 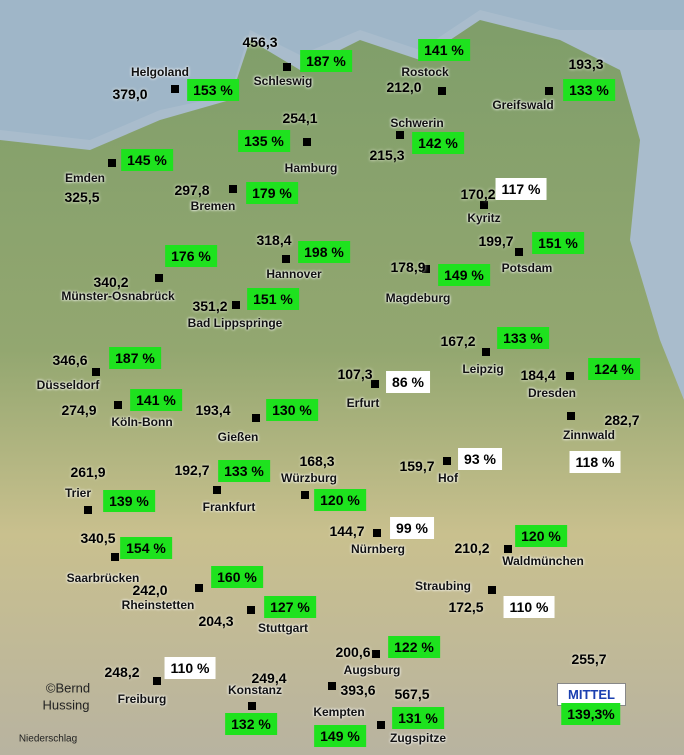 What do you see at coordinates (255, 690) in the screenshot?
I see `station-name: Konstanz` at bounding box center [255, 690].